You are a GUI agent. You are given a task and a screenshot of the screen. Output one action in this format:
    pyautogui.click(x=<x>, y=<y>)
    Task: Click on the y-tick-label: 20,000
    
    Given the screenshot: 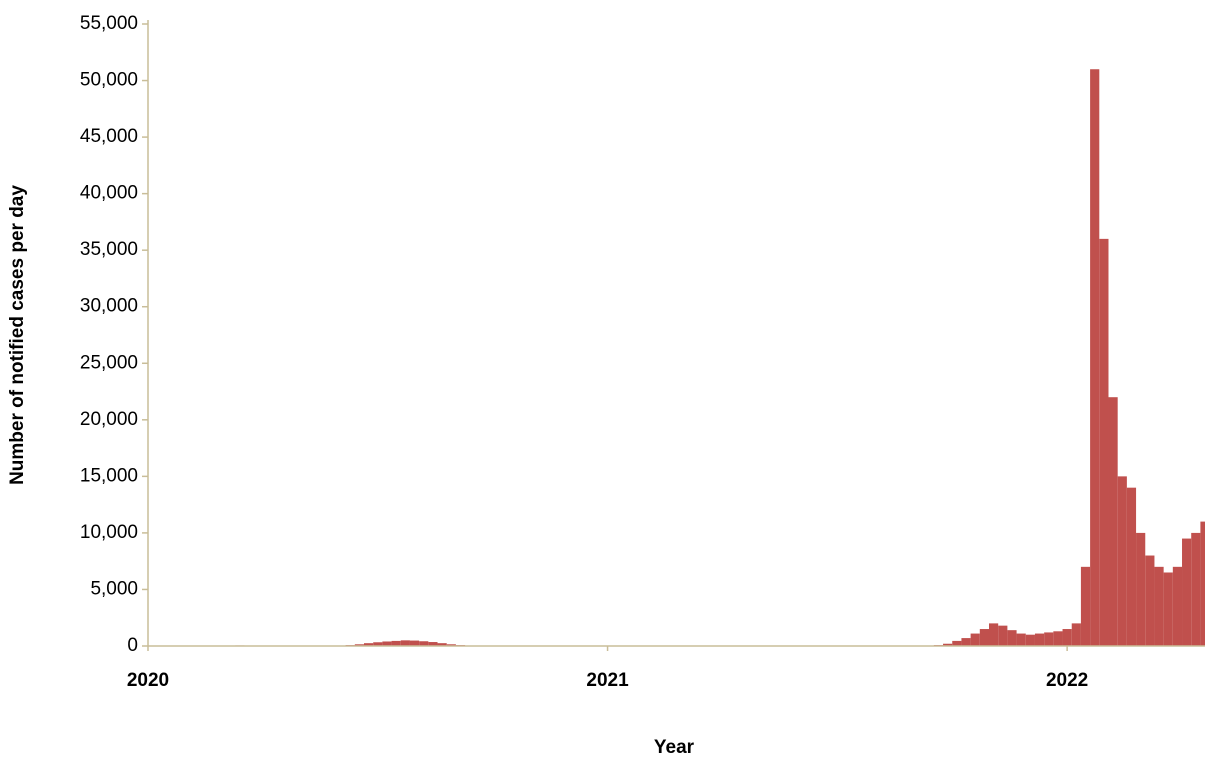 What is the action you would take?
    pyautogui.click(x=109, y=419)
    